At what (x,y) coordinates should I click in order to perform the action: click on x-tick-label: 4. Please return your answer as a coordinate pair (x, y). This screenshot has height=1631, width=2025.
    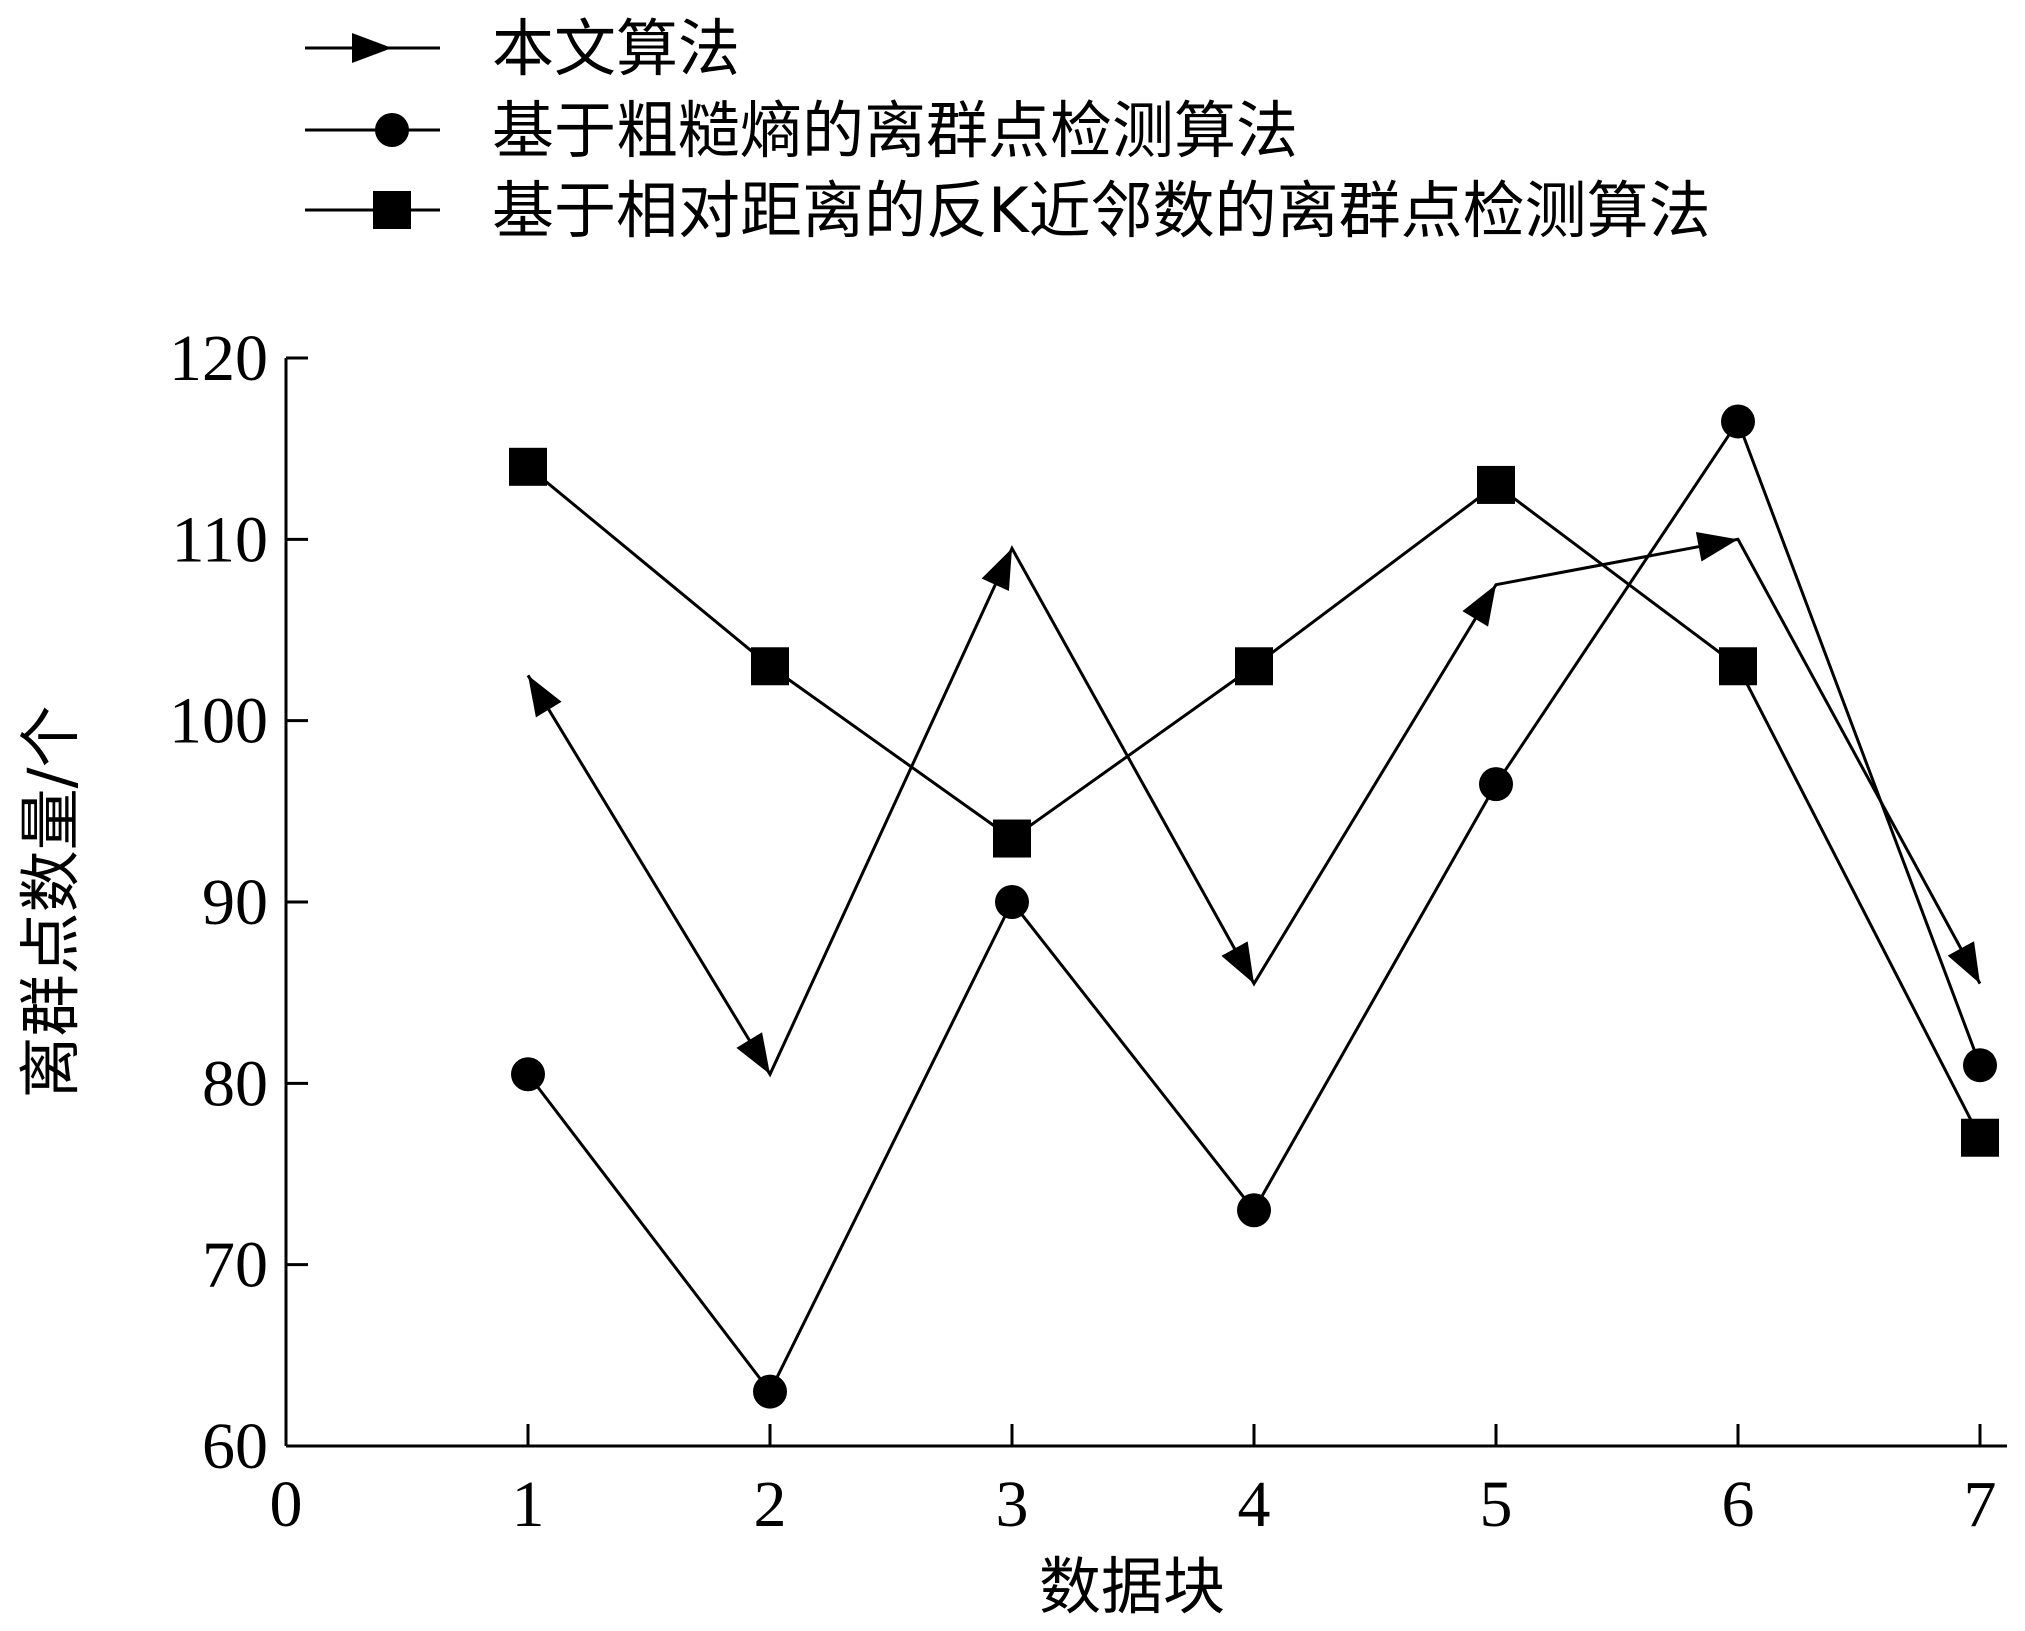
    Looking at the image, I should click on (1254, 1504).